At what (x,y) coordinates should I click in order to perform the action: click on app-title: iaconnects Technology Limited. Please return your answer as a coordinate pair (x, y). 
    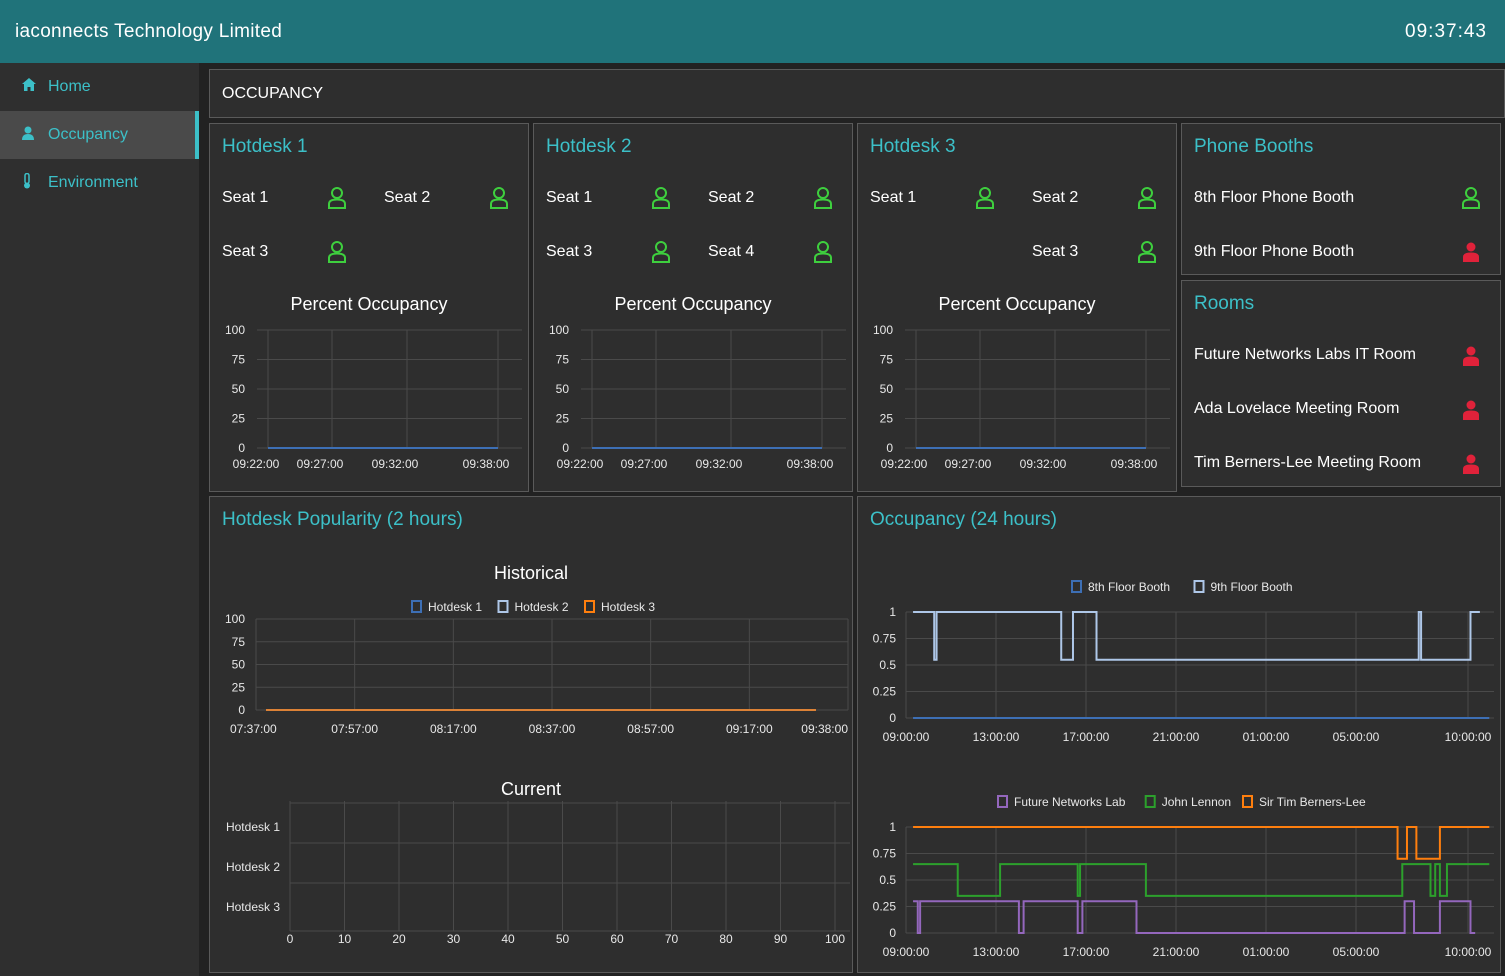
    Looking at the image, I should click on (149, 31).